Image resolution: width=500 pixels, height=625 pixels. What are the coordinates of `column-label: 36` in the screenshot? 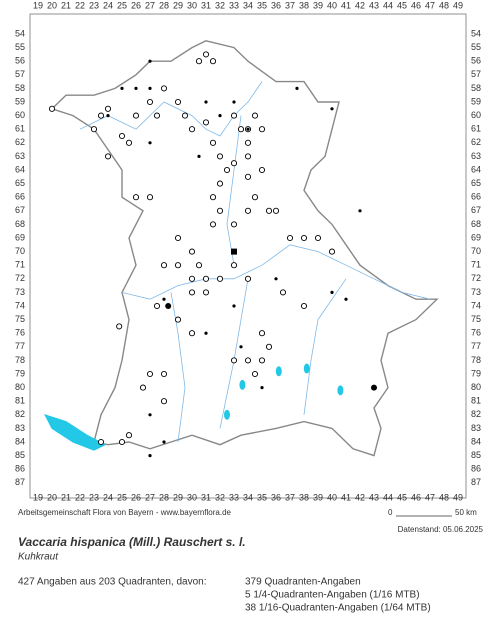 It's located at (276, 497).